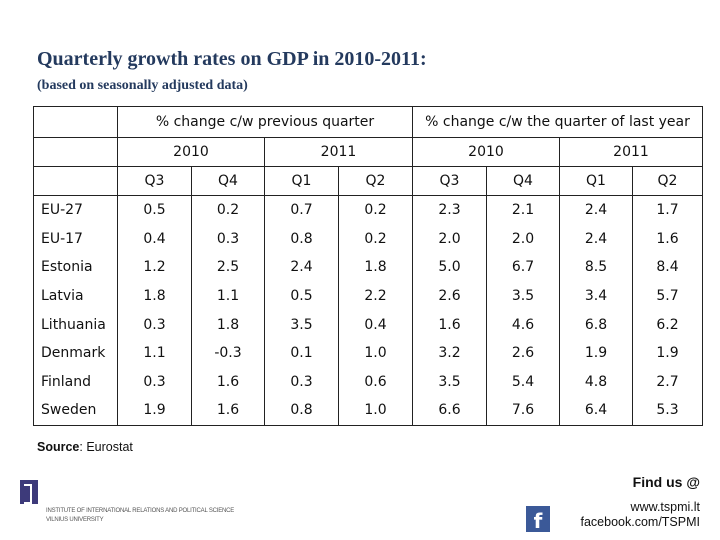 The image size is (720, 540). Describe the element at coordinates (75, 296) in the screenshot. I see `country-cell: Latvia` at that location.